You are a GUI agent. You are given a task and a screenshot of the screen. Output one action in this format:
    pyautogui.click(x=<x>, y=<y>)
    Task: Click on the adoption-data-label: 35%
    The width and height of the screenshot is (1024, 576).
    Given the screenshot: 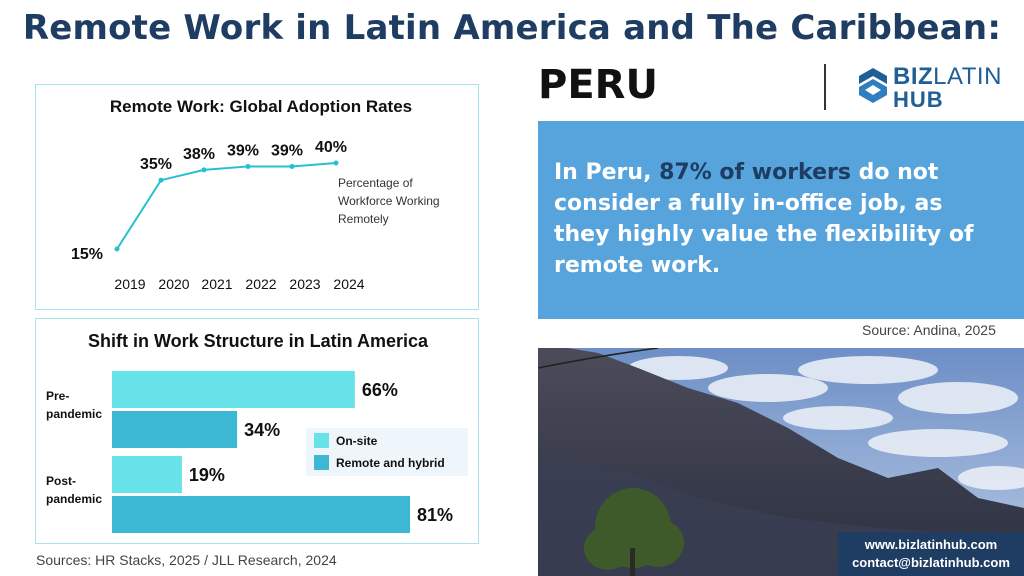 What is the action you would take?
    pyautogui.click(x=156, y=164)
    